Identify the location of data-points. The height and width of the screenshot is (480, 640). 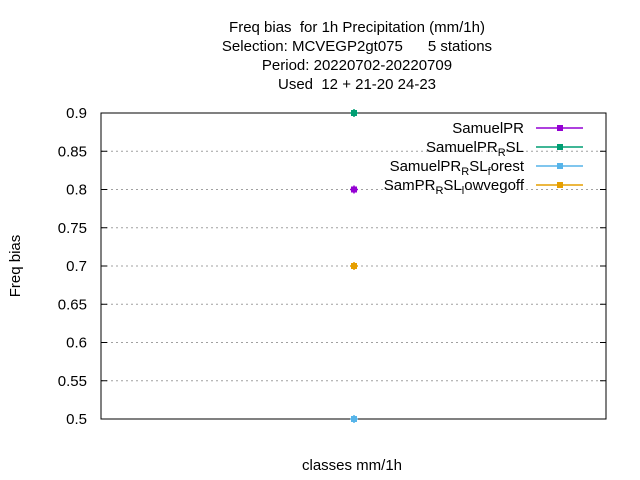
(354, 266).